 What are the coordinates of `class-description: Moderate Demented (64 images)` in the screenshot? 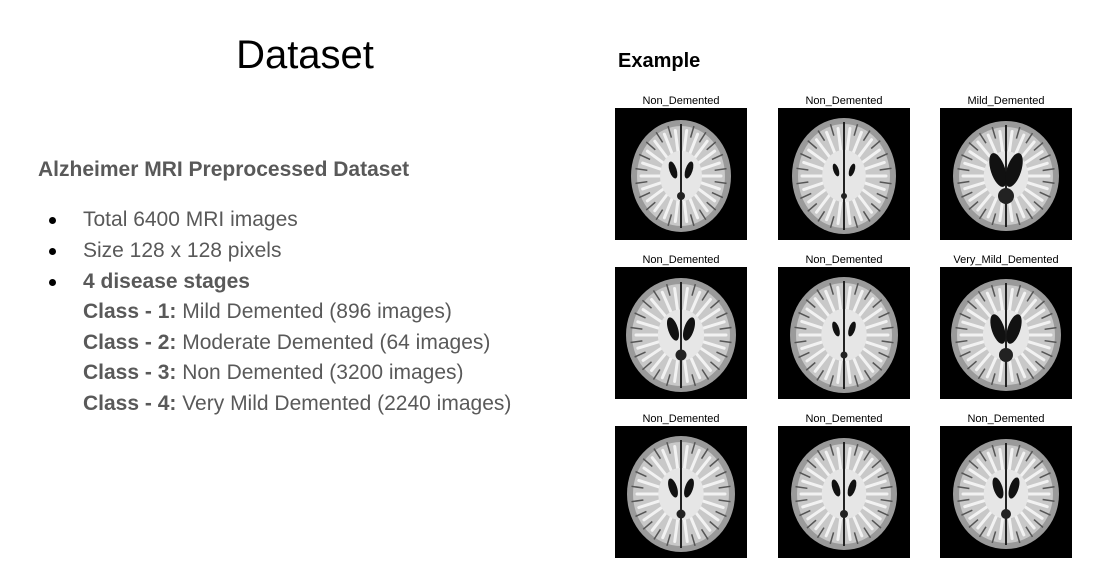 It's located at (333, 342).